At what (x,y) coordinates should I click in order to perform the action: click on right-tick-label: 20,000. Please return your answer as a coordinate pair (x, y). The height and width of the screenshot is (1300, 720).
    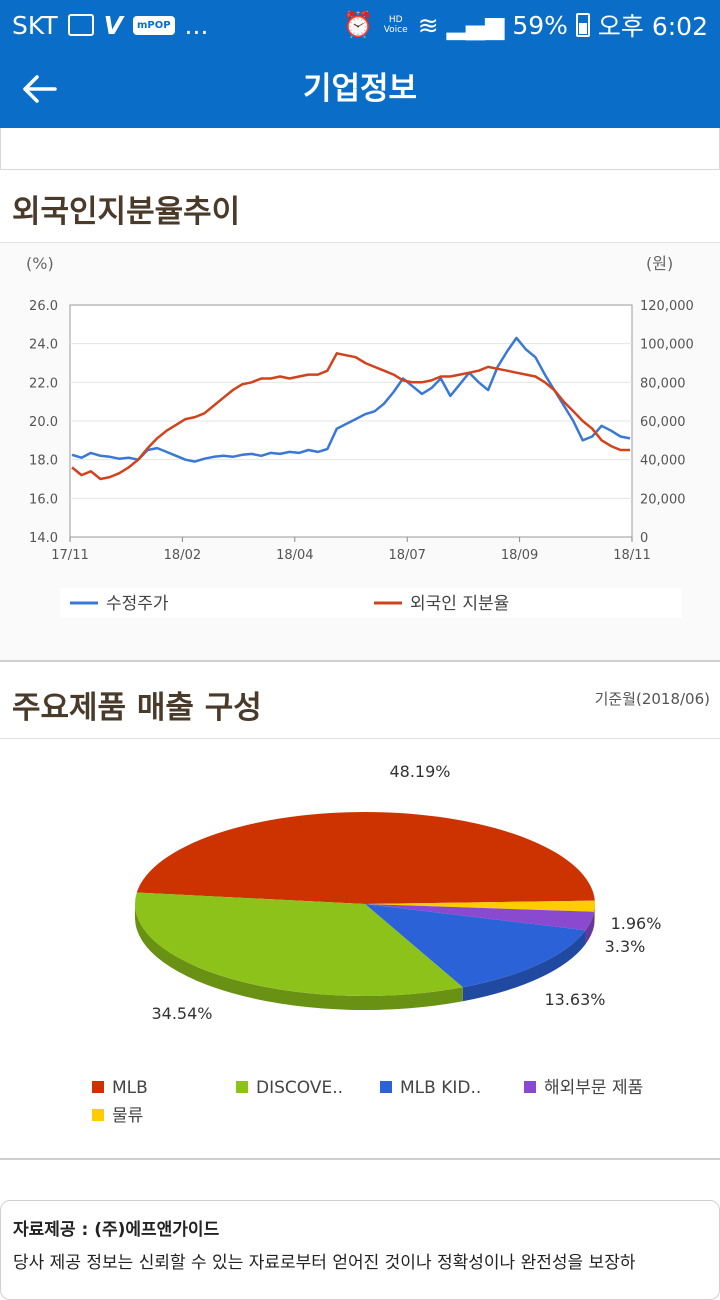
    Looking at the image, I should click on (663, 499).